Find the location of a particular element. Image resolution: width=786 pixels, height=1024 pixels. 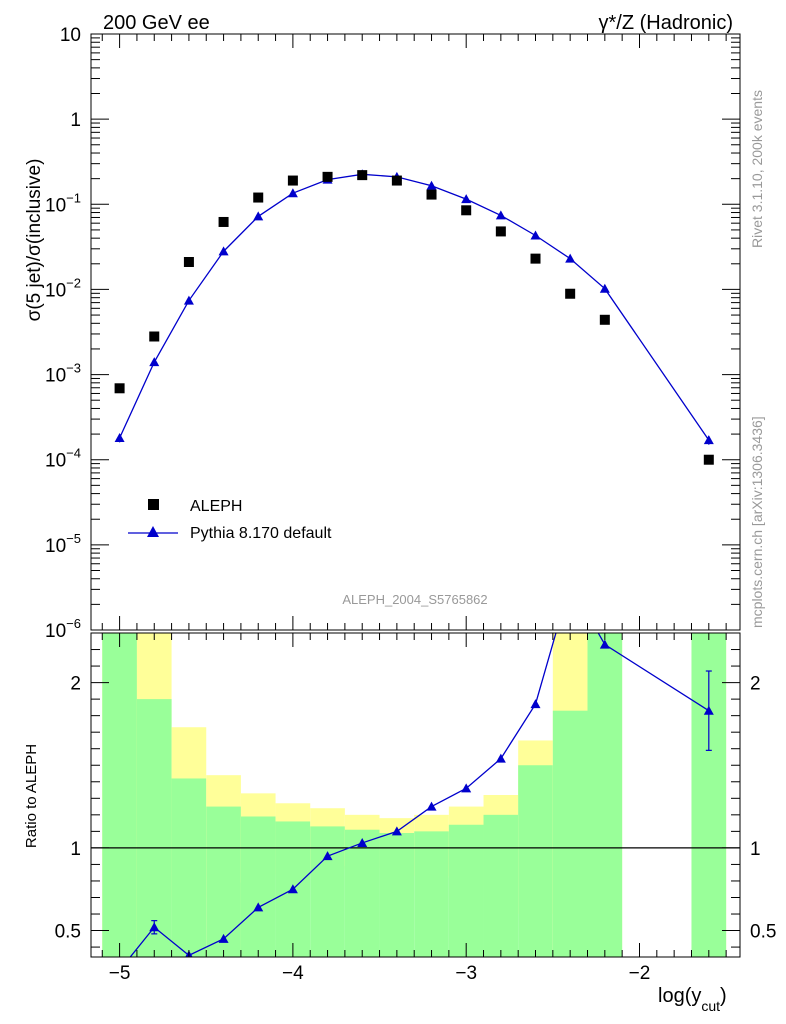

x-tick-label: −3 is located at coordinates (466, 973).